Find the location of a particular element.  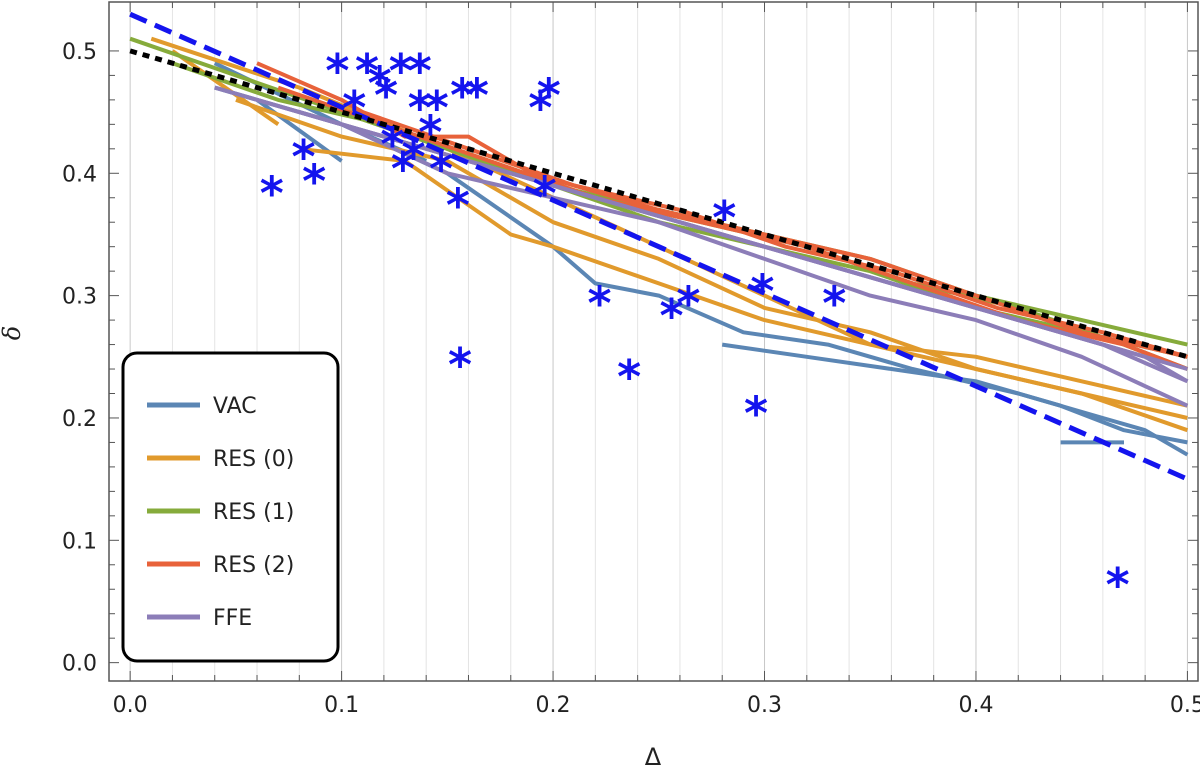

legend-item: VAC is located at coordinates (202, 406).